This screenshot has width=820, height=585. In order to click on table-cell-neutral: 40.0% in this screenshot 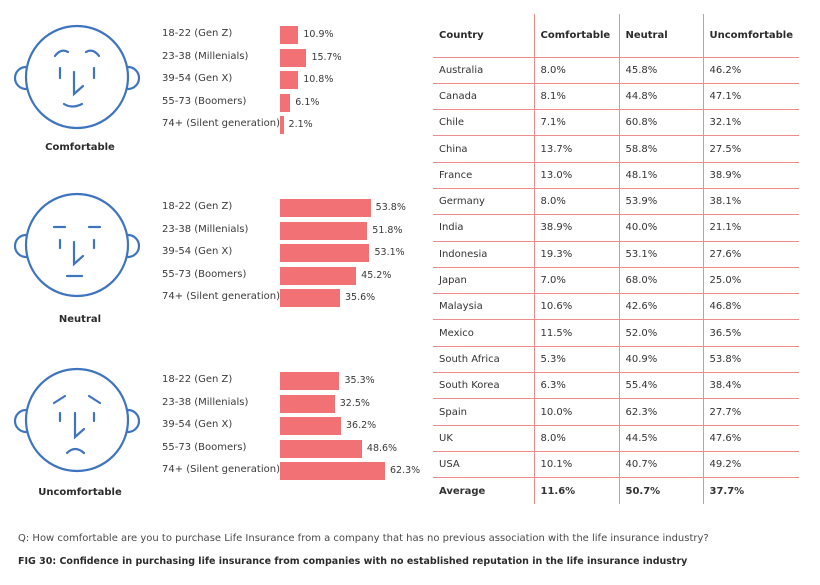, I will do `click(660, 228)`.